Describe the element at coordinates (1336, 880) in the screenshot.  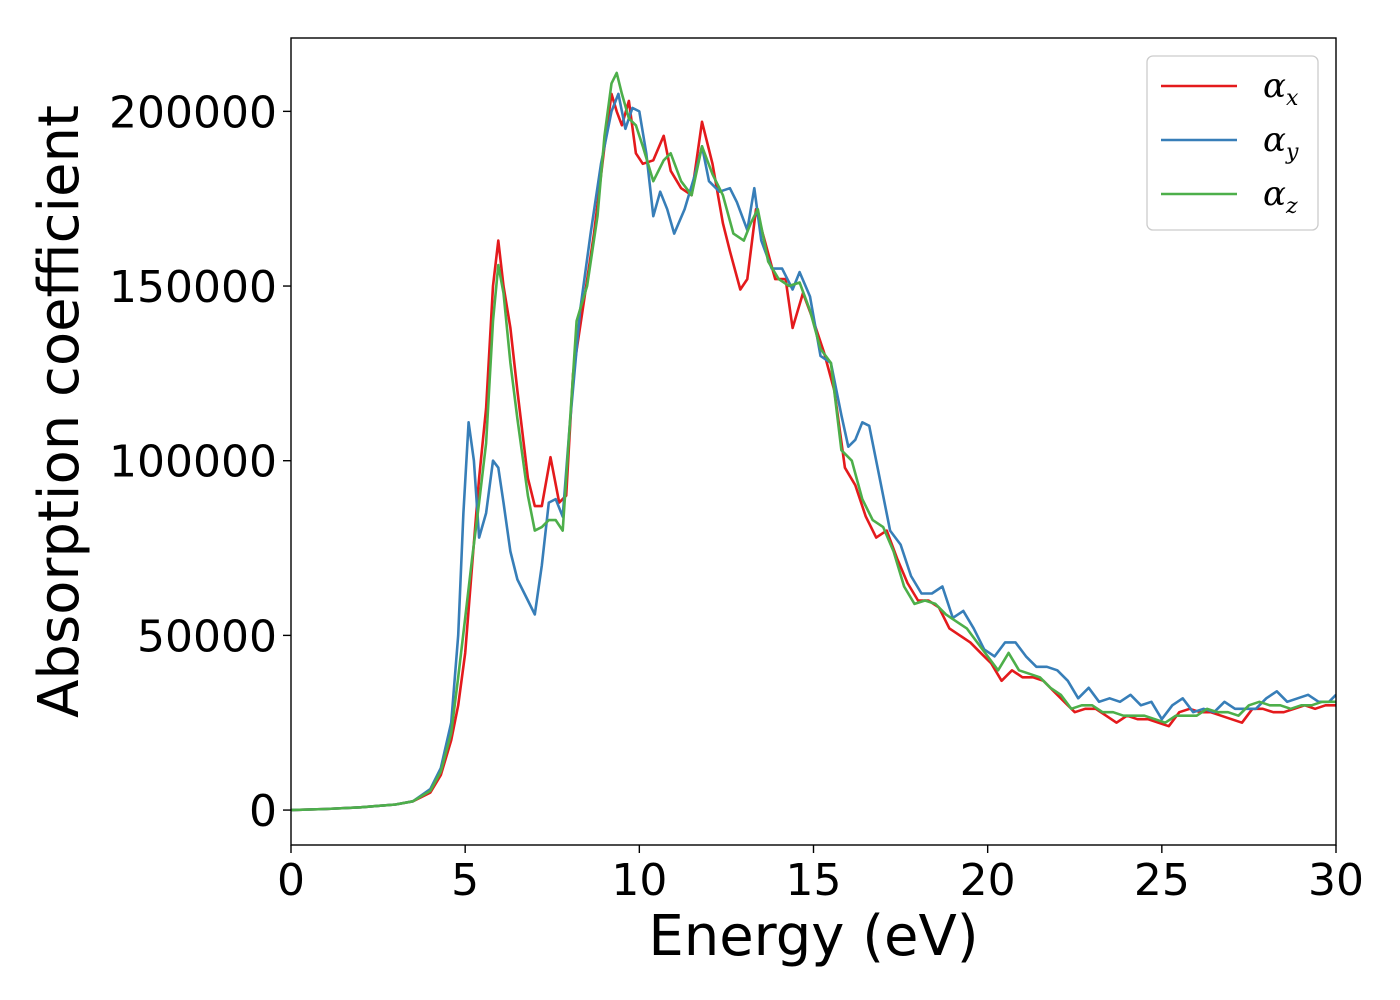
I see `x-tick-label: 30` at that location.